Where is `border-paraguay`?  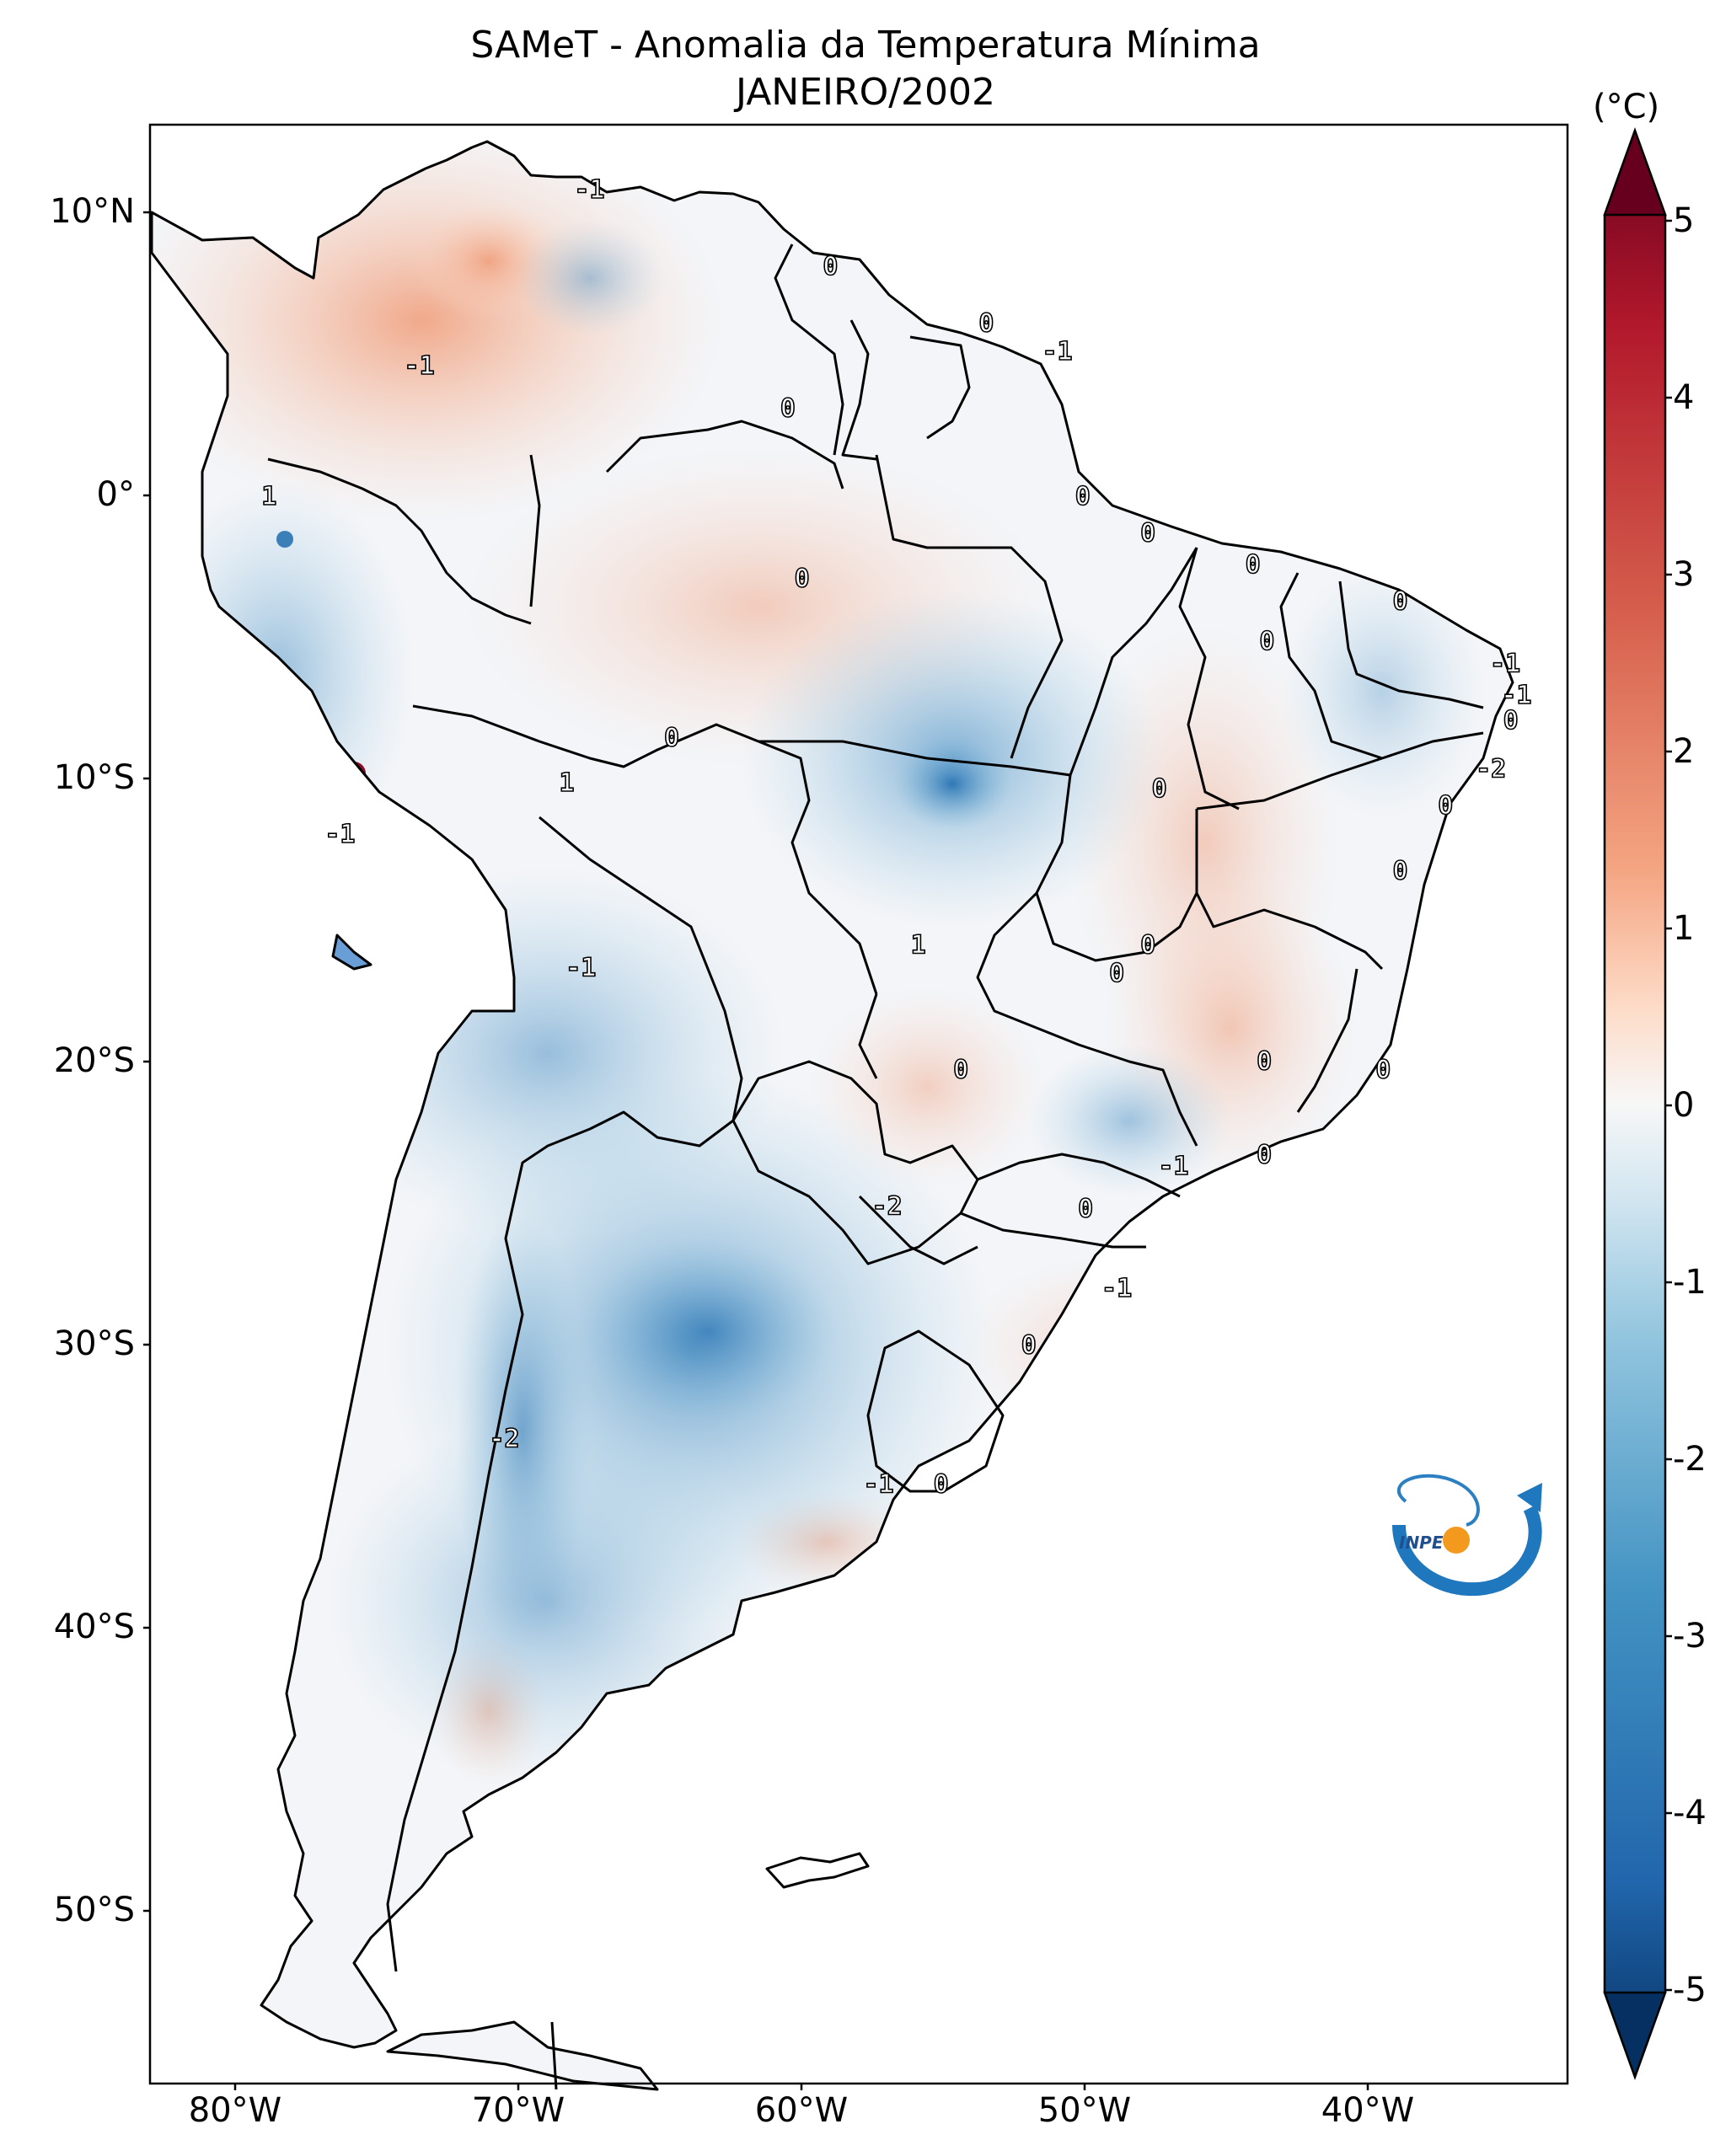 border-paraguay is located at coordinates (855, 1162).